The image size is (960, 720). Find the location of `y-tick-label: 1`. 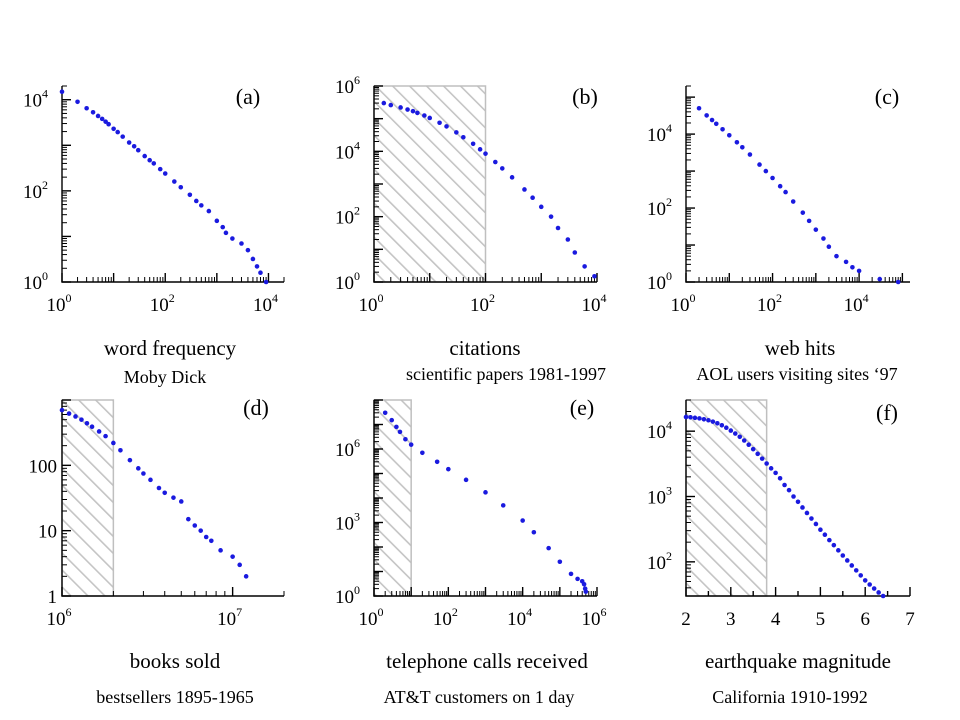

y-tick-label: 1 is located at coordinates (53, 597).